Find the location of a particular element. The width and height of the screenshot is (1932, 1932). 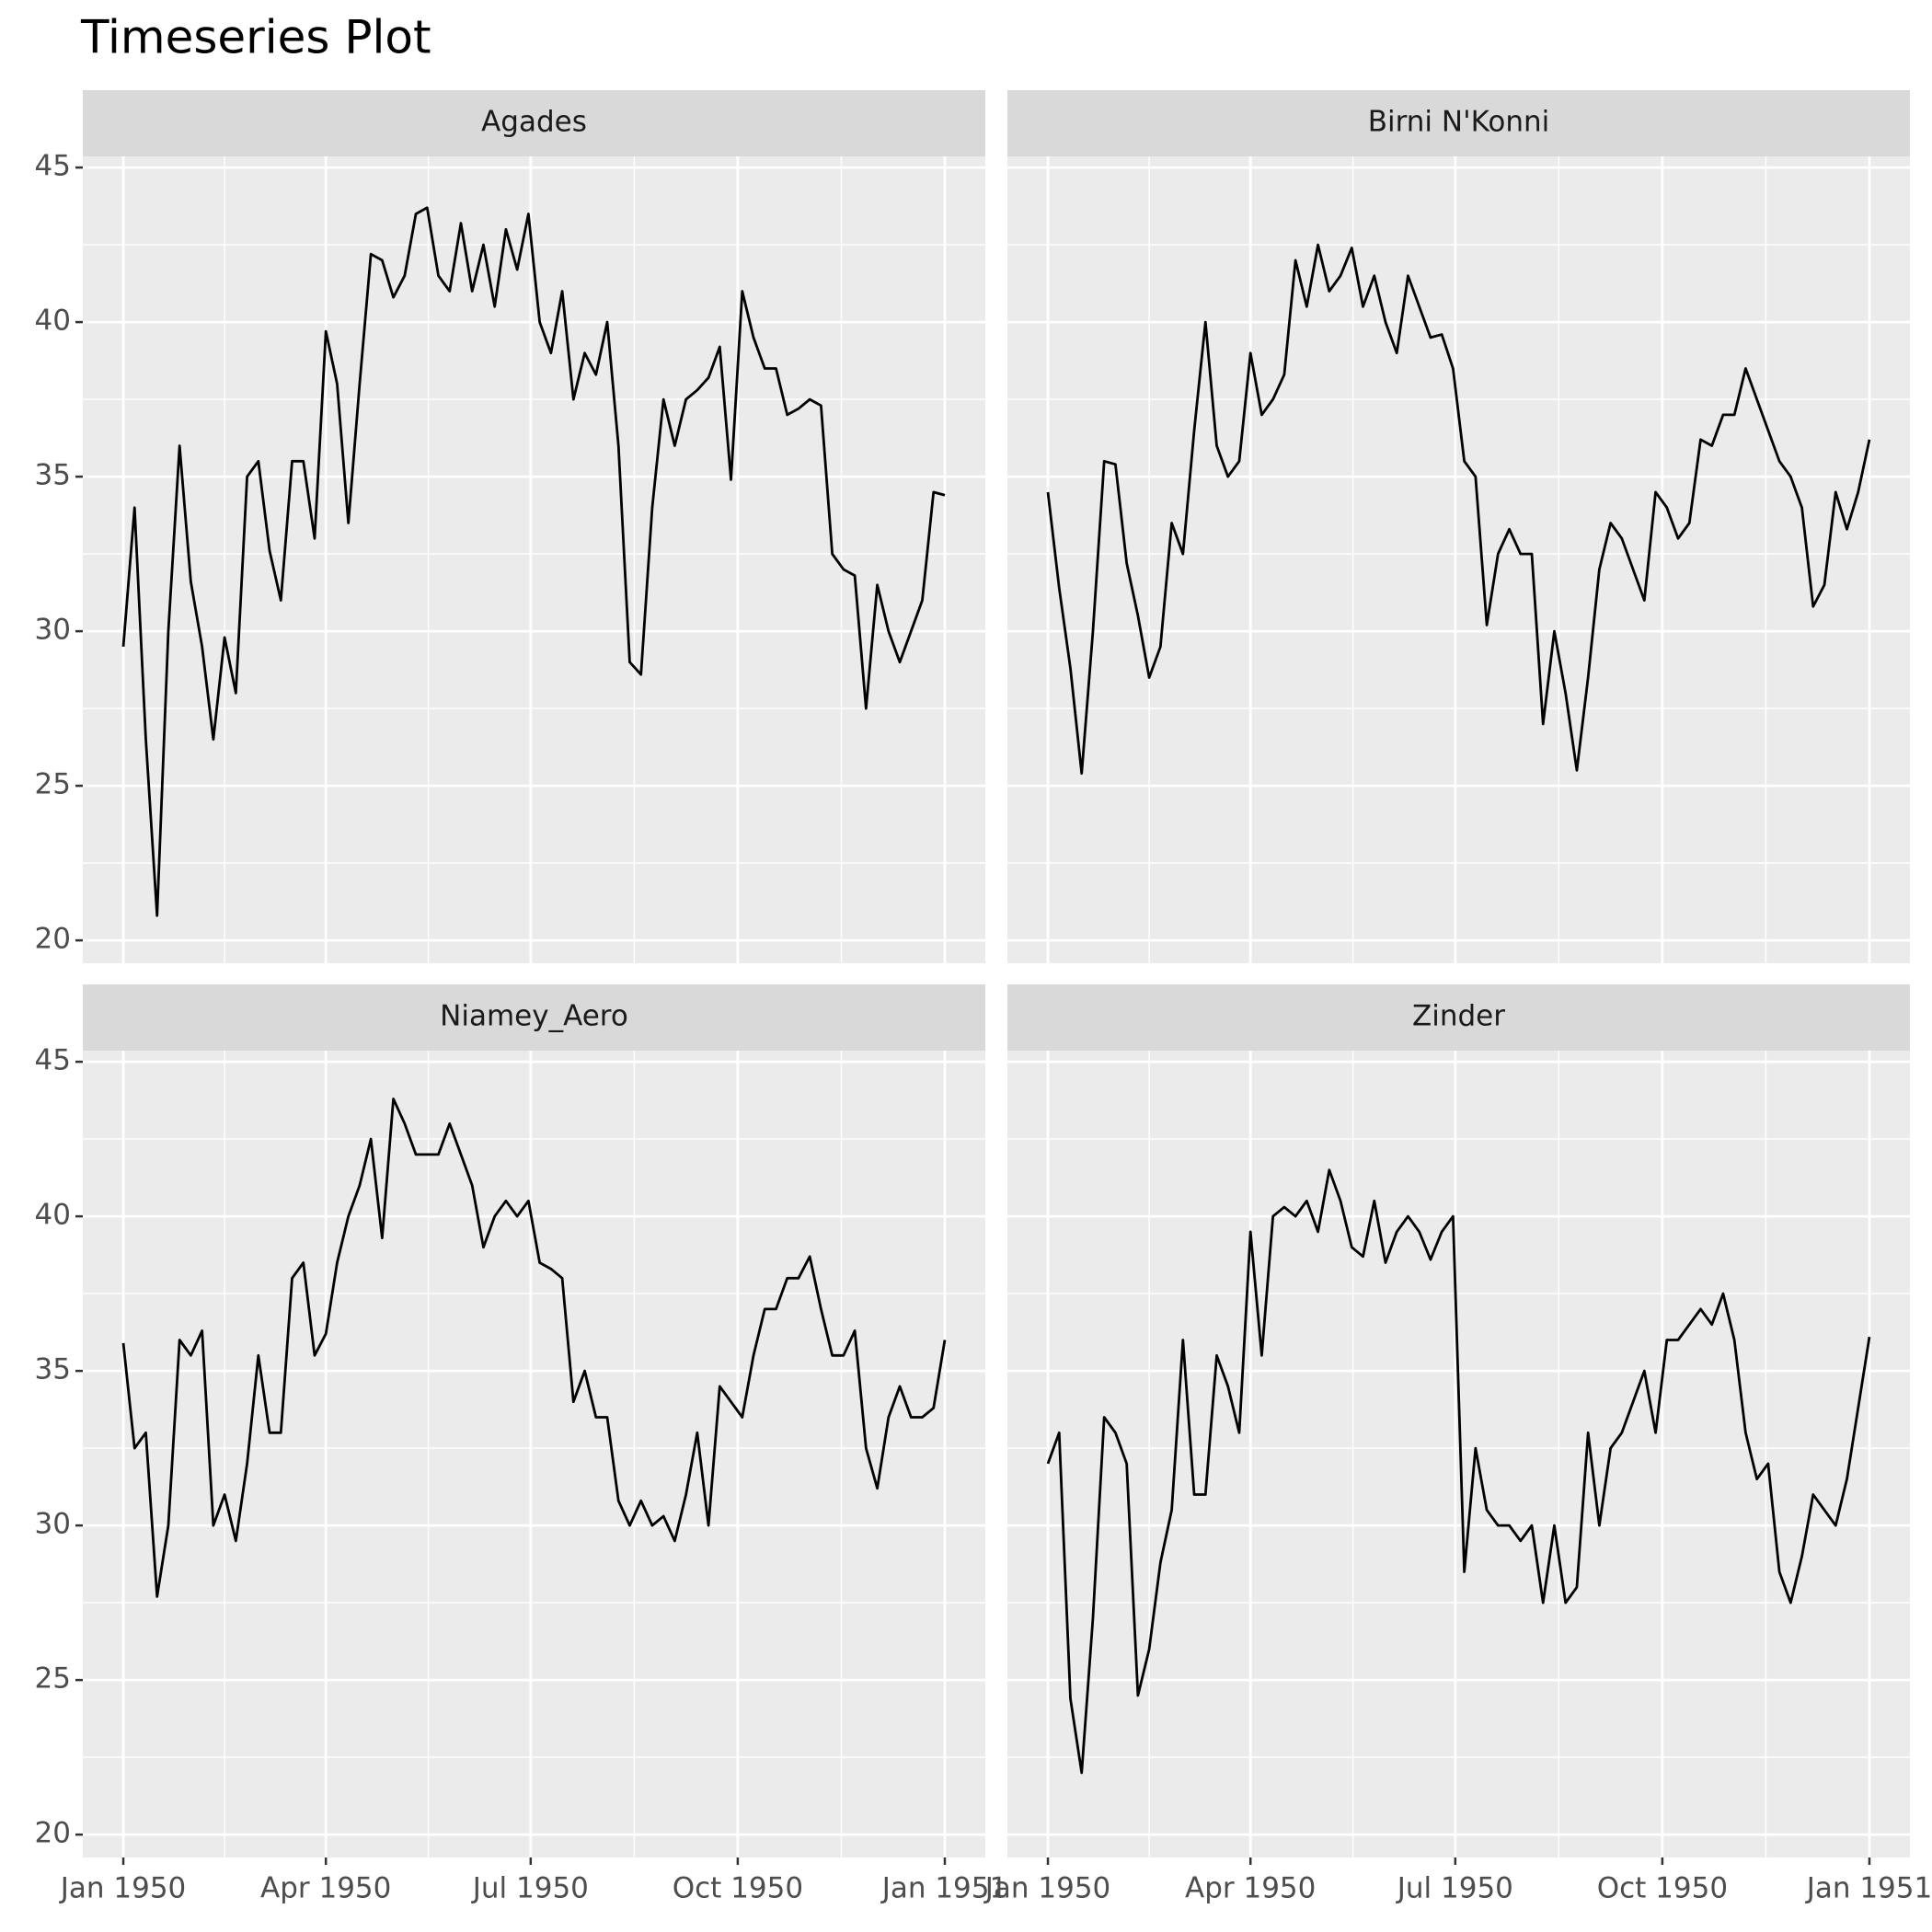

chart-title: Timeseries Plot is located at coordinates (255, 37).